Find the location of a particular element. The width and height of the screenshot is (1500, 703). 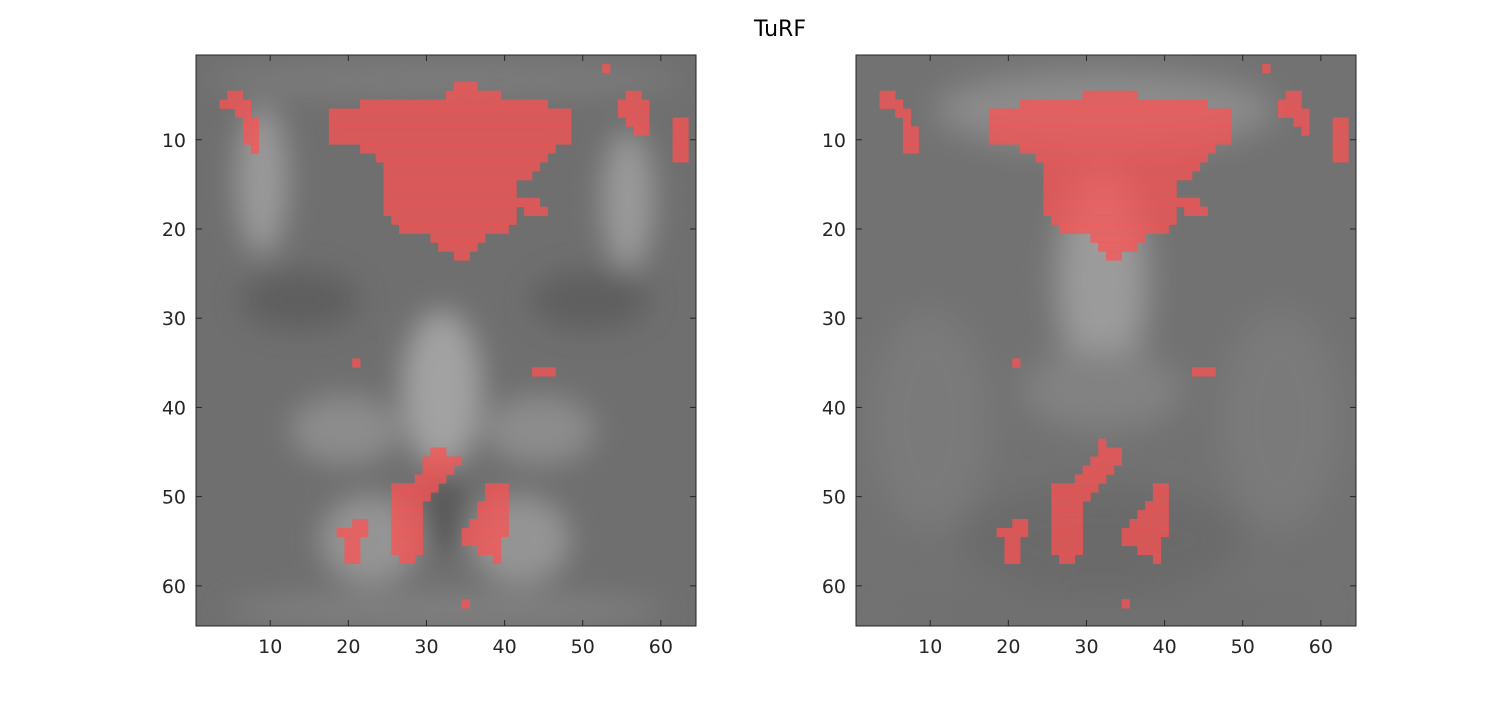

overlay-region-bottom-dot is located at coordinates (465, 604).